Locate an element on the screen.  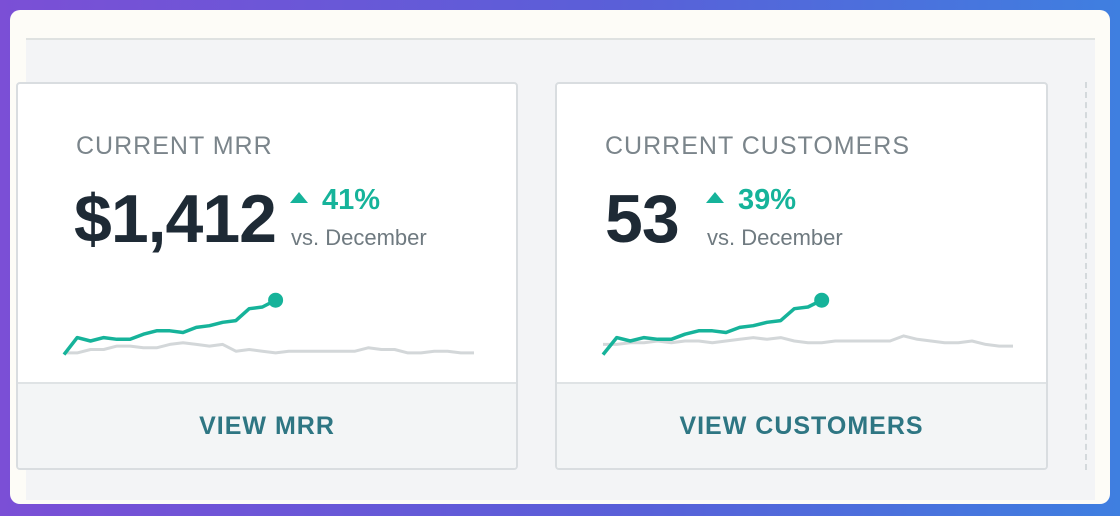
next-card-placeholder is located at coordinates (1097, 276).